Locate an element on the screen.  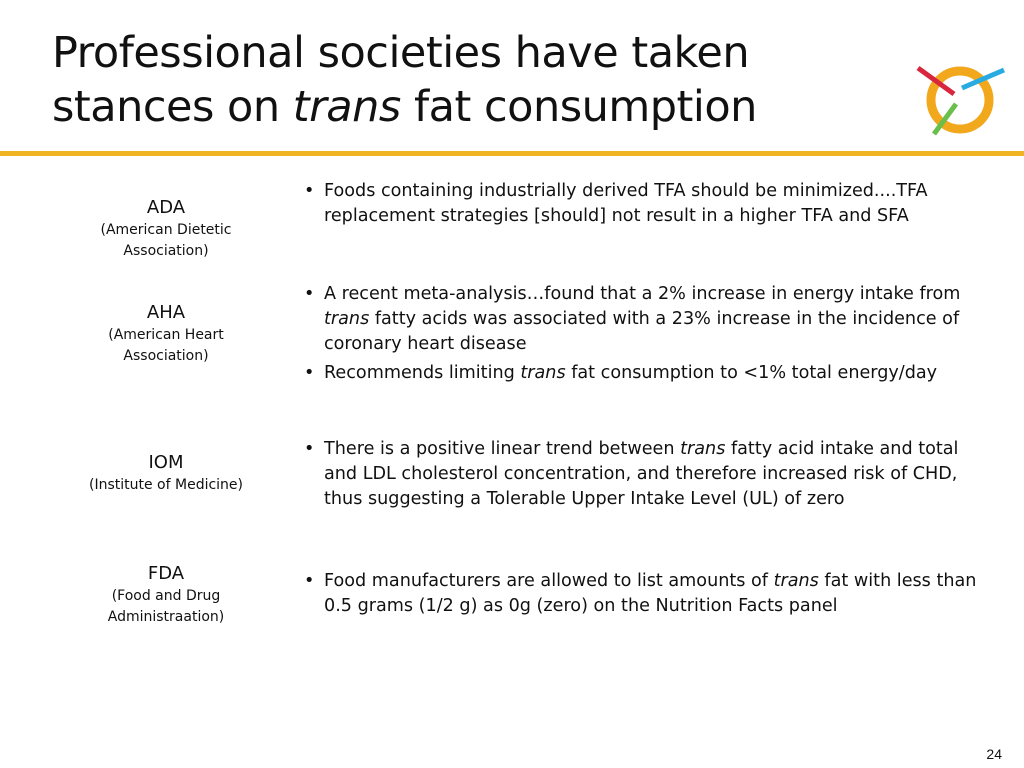
org-label: ADA (American Dietetic Association) is located at coordinates (166, 229).